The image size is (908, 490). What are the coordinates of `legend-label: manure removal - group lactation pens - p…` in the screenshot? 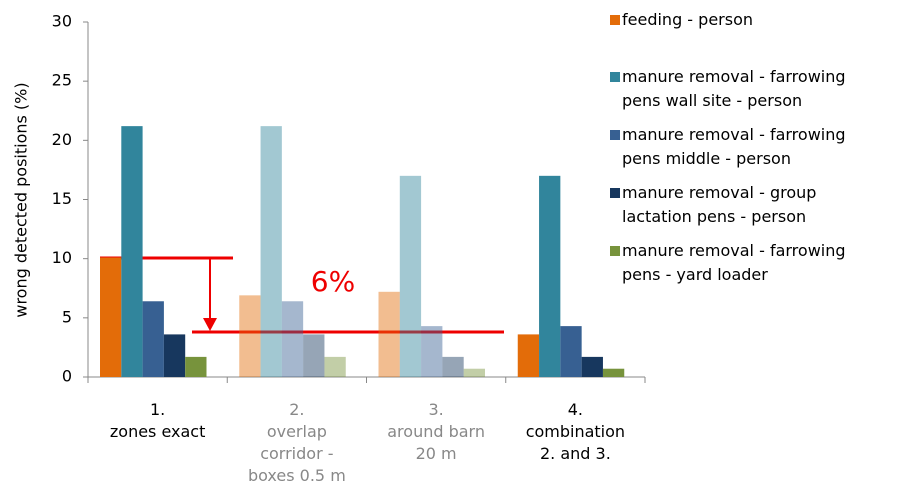 It's located at (719, 204).